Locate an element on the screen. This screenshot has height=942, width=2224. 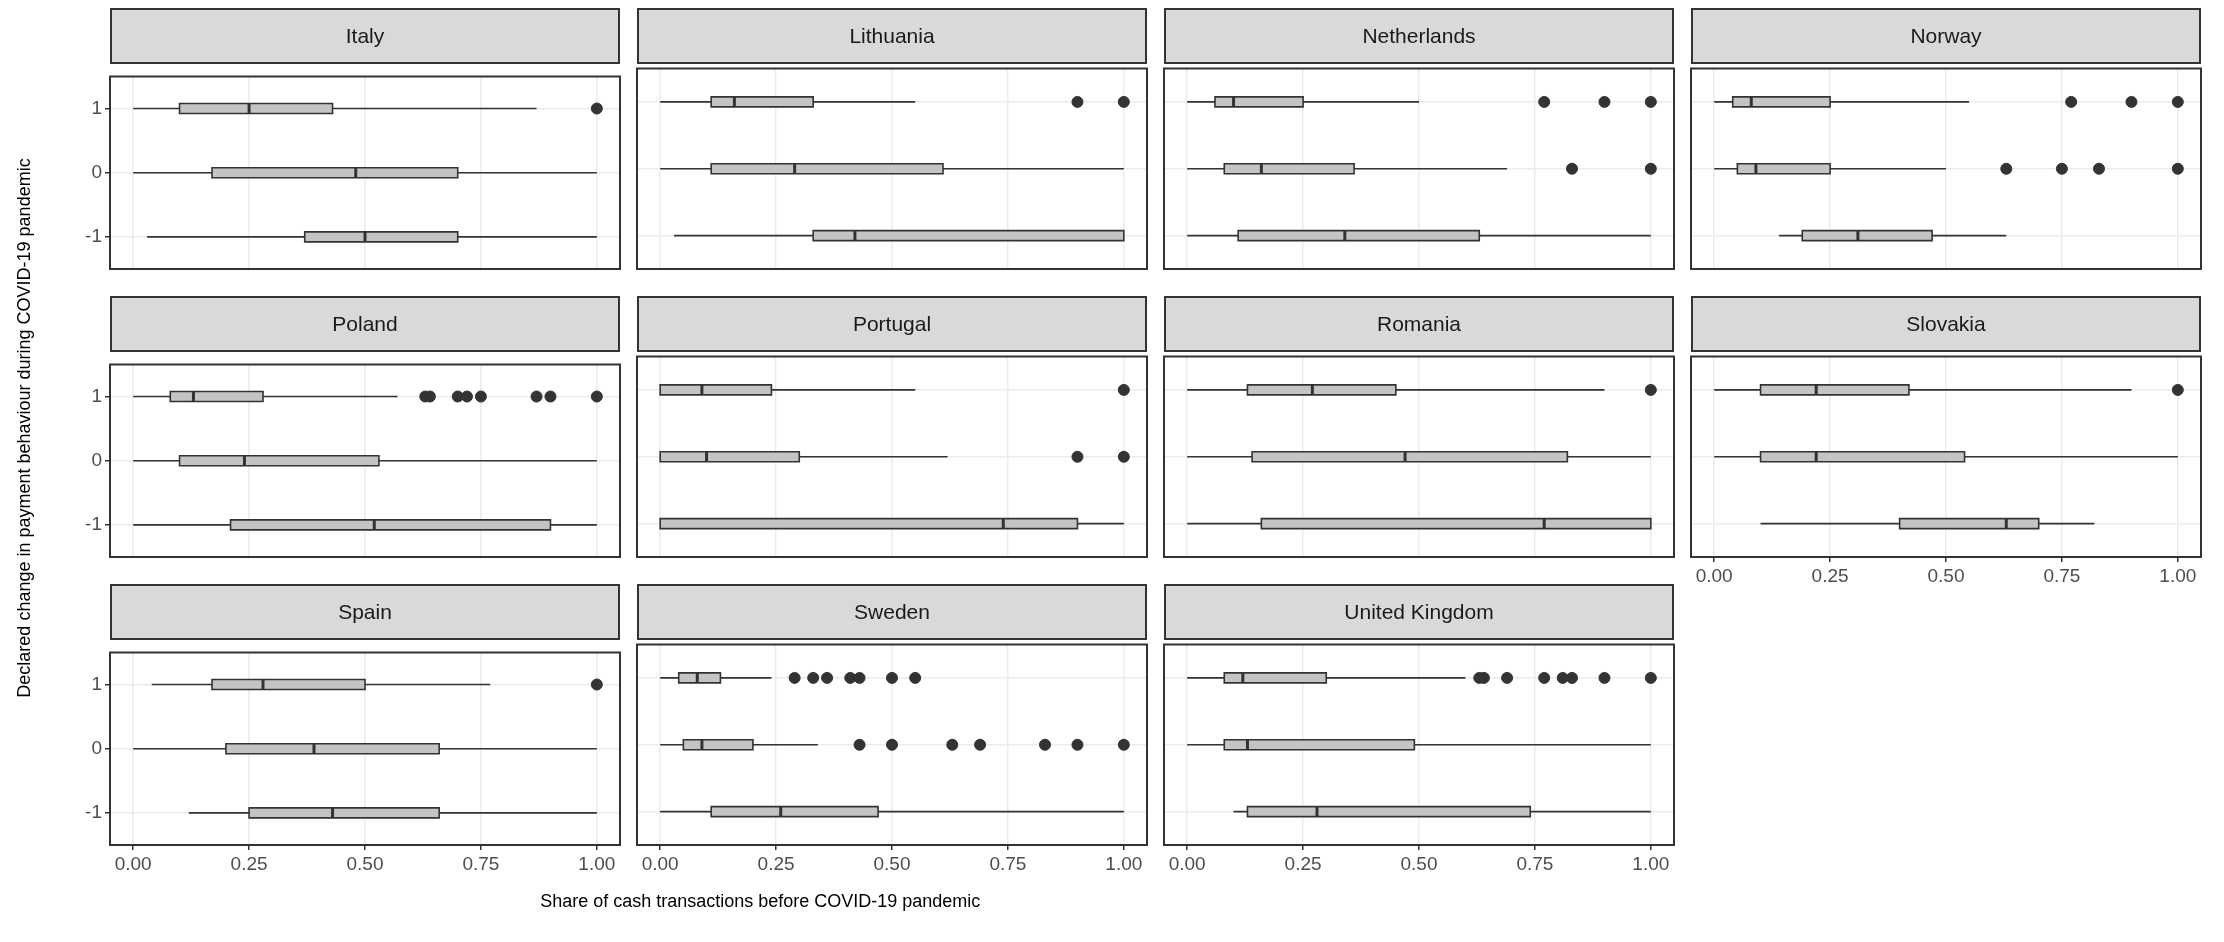
x-axis-title: Share of cash transactions before COVID-19 pandemic is located at coordinates (760, 901).